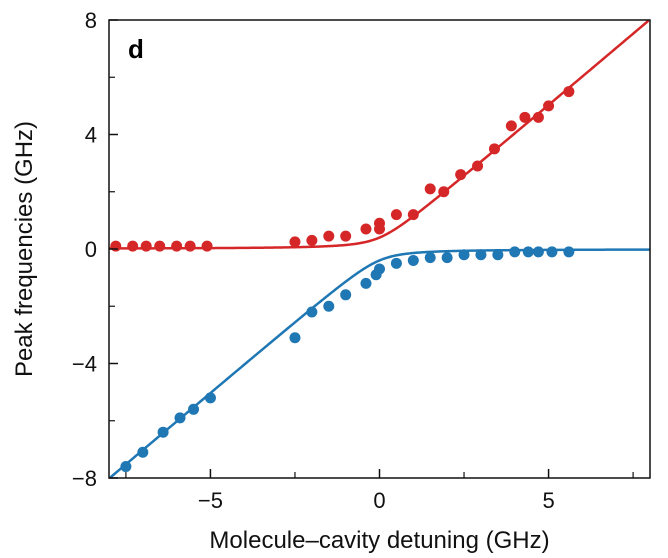  Describe the element at coordinates (379, 500) in the screenshot. I see `x-tick-label: 0` at that location.